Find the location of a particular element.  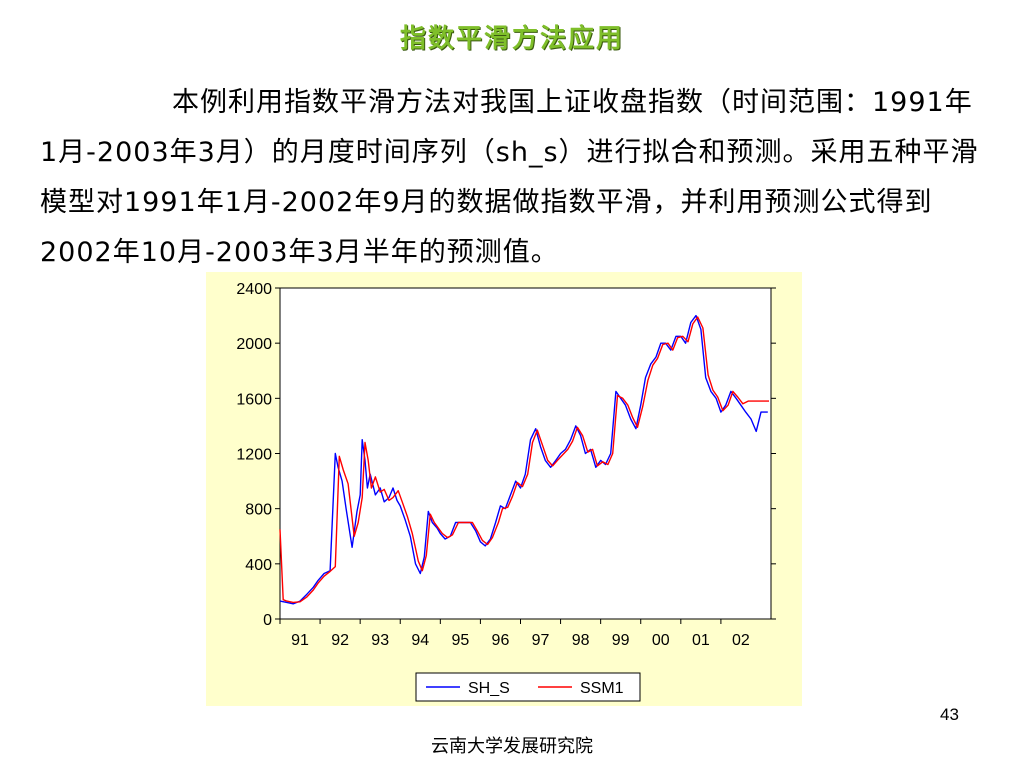

x-tick-label: 99 is located at coordinates (621, 640).